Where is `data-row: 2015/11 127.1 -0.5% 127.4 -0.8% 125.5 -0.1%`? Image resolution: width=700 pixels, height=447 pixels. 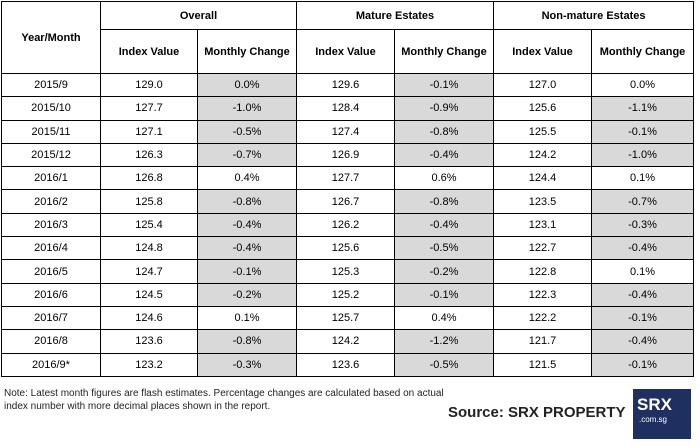
data-row: 2015/11 127.1 -0.5% 127.4 -0.8% 125.5 -0.1% is located at coordinates (348, 131).